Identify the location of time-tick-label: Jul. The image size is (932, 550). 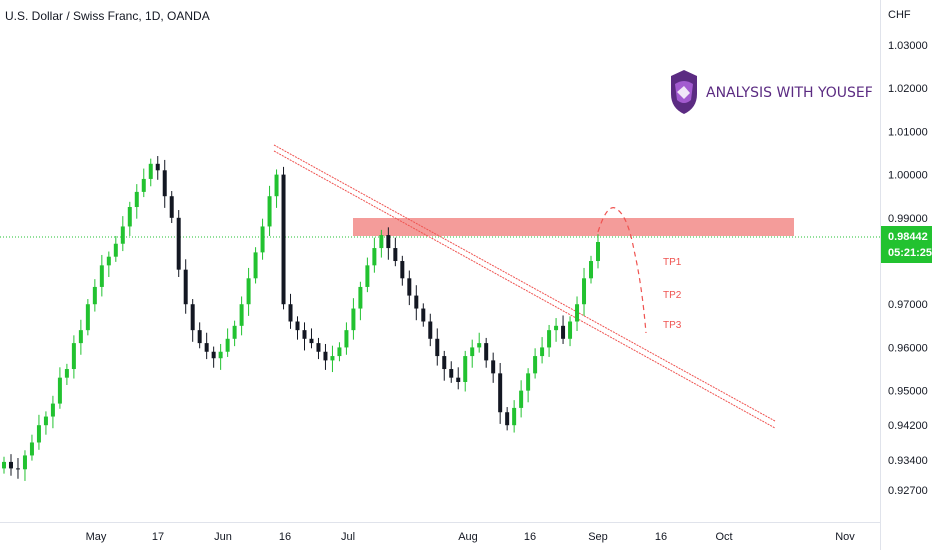
(348, 537).